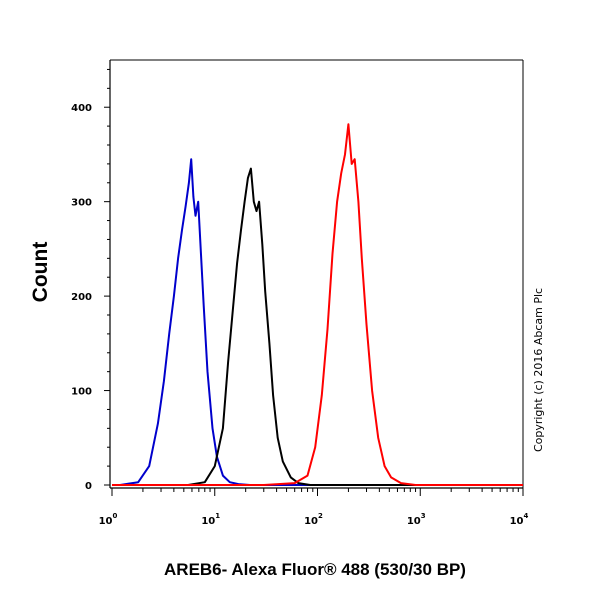 The width and height of the screenshot is (600, 600). What do you see at coordinates (315, 569) in the screenshot?
I see `x-axis-title: AREB6- Alexa Fluor® 488 (530/30 BP)` at bounding box center [315, 569].